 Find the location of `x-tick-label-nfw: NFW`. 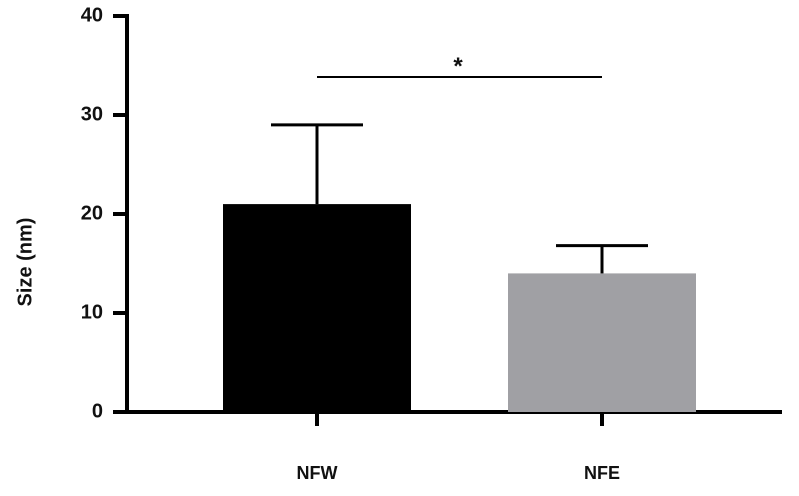

x-tick-label-nfw: NFW is located at coordinates (317, 473).